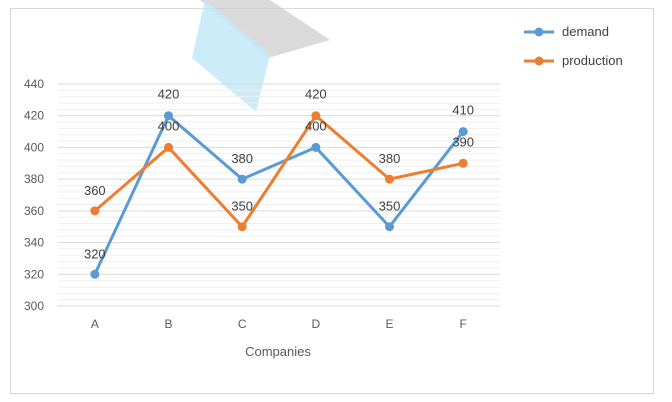 The height and width of the screenshot is (402, 672). I want to click on data-label-production: 360, so click(95, 190).